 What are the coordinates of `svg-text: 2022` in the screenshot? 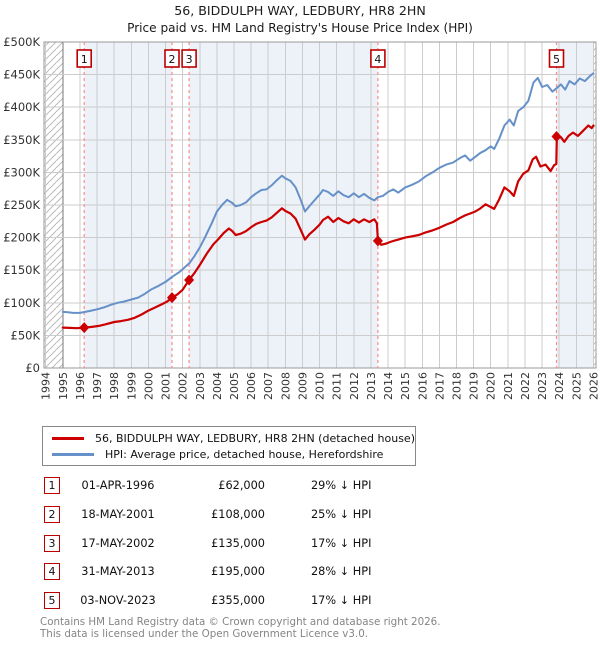 It's located at (525, 386).